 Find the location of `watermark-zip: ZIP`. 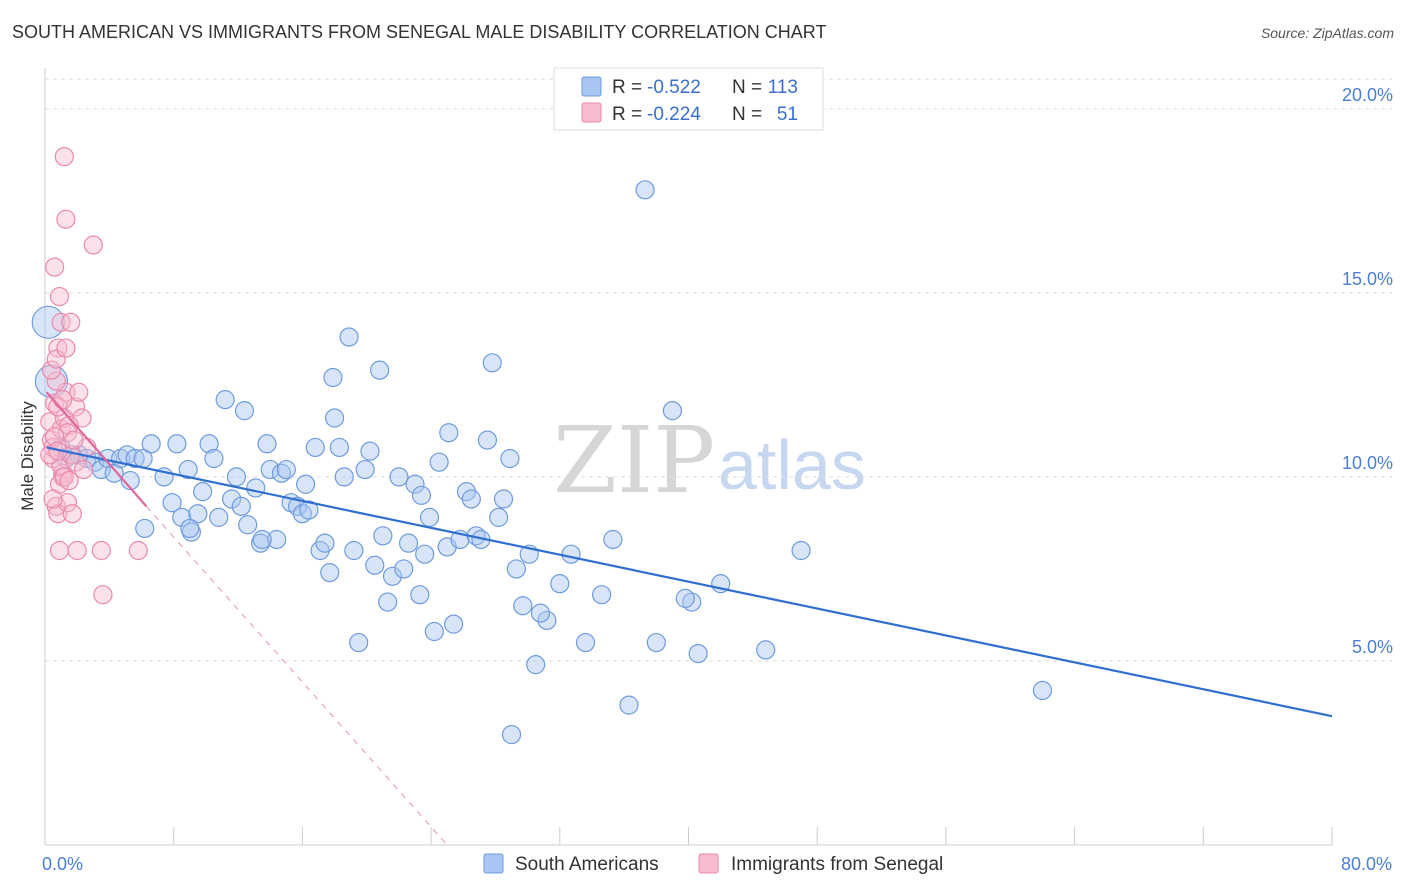

watermark-zip: ZIP is located at coordinates (634, 460).